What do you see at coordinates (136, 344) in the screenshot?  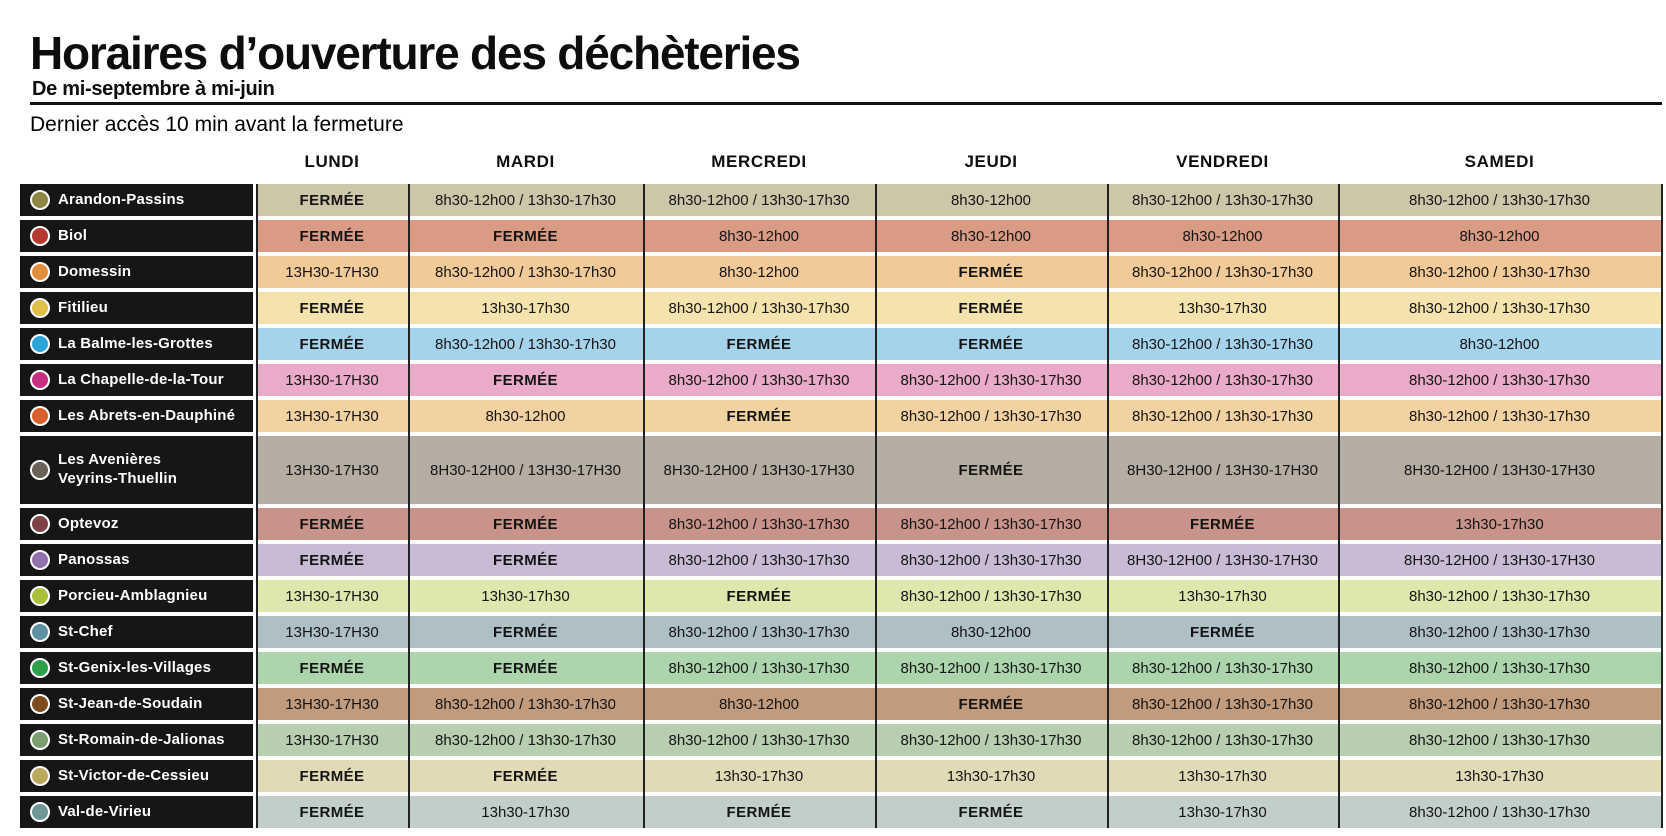 I see `commune-label: La Balme-les-Grottes` at bounding box center [136, 344].